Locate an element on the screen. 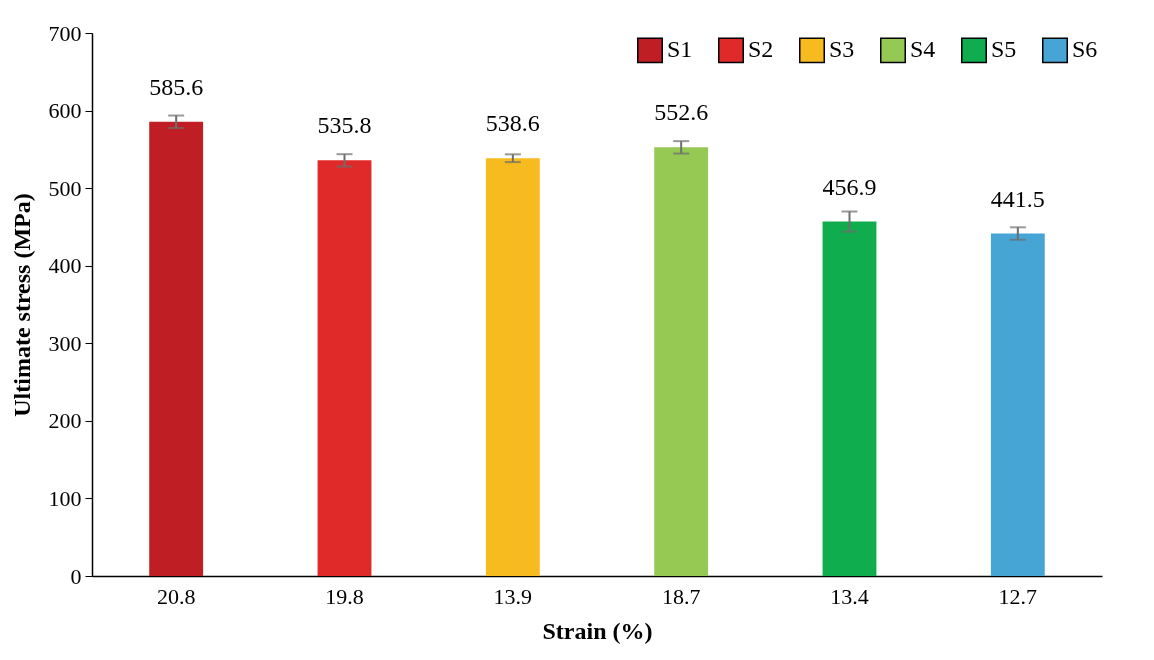 The width and height of the screenshot is (1154, 660). y-tick-label: 500 is located at coordinates (65, 188).